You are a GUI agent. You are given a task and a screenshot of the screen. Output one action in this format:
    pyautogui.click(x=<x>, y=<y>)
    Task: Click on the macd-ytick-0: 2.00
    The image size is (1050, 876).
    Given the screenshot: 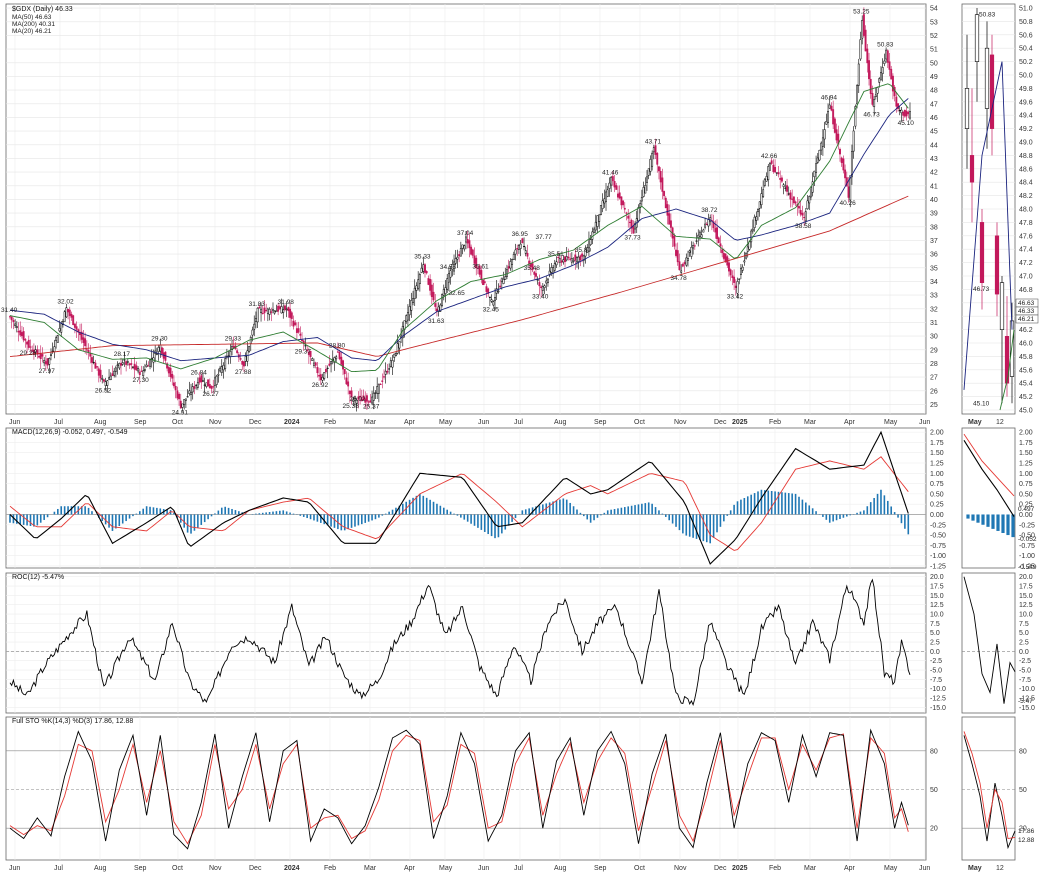 What is the action you would take?
    pyautogui.click(x=937, y=433)
    